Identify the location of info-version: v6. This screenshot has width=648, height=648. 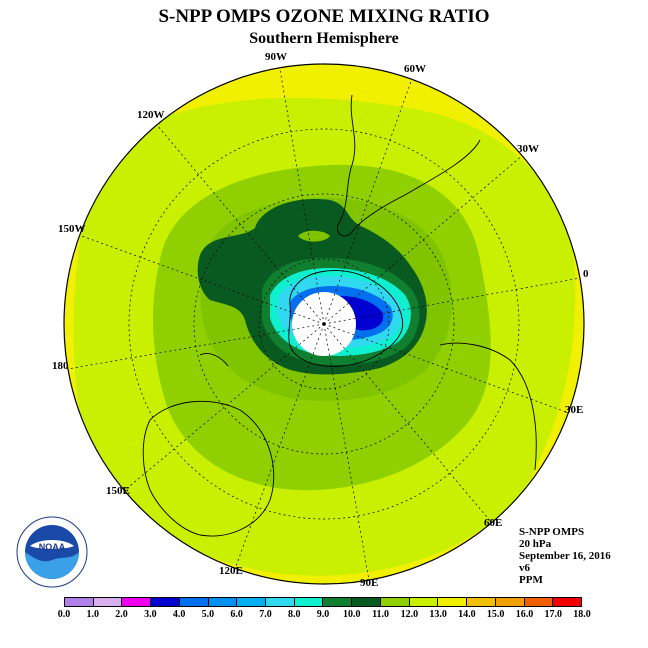
(524, 568).